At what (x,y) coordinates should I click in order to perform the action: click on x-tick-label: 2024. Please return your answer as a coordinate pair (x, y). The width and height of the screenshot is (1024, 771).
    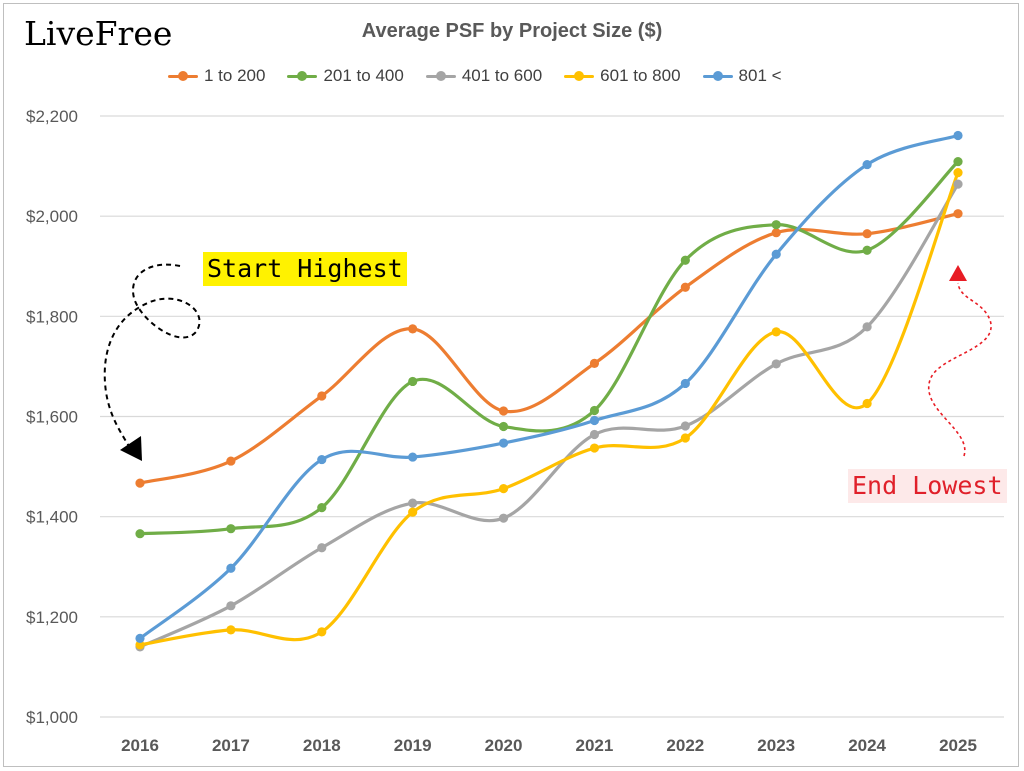
    Looking at the image, I should click on (867, 745).